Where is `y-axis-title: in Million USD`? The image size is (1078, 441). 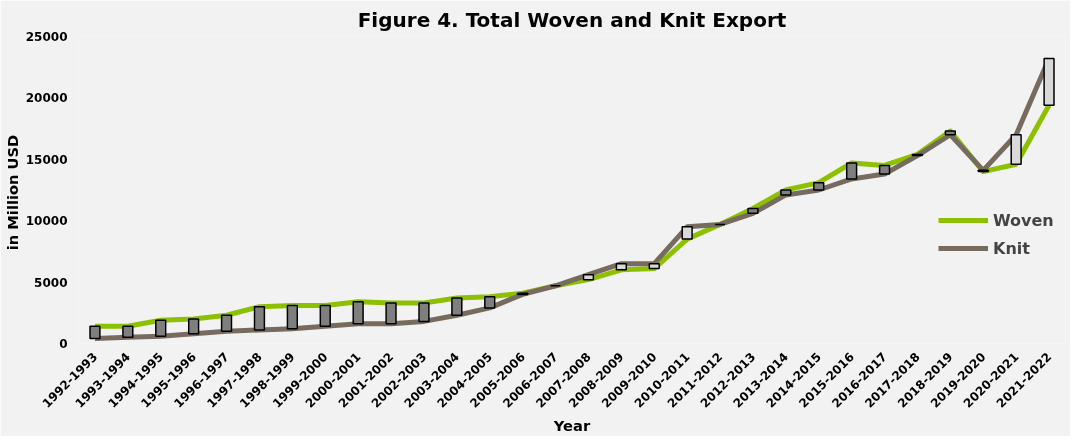 y-axis-title: in Million USD is located at coordinates (12, 192).